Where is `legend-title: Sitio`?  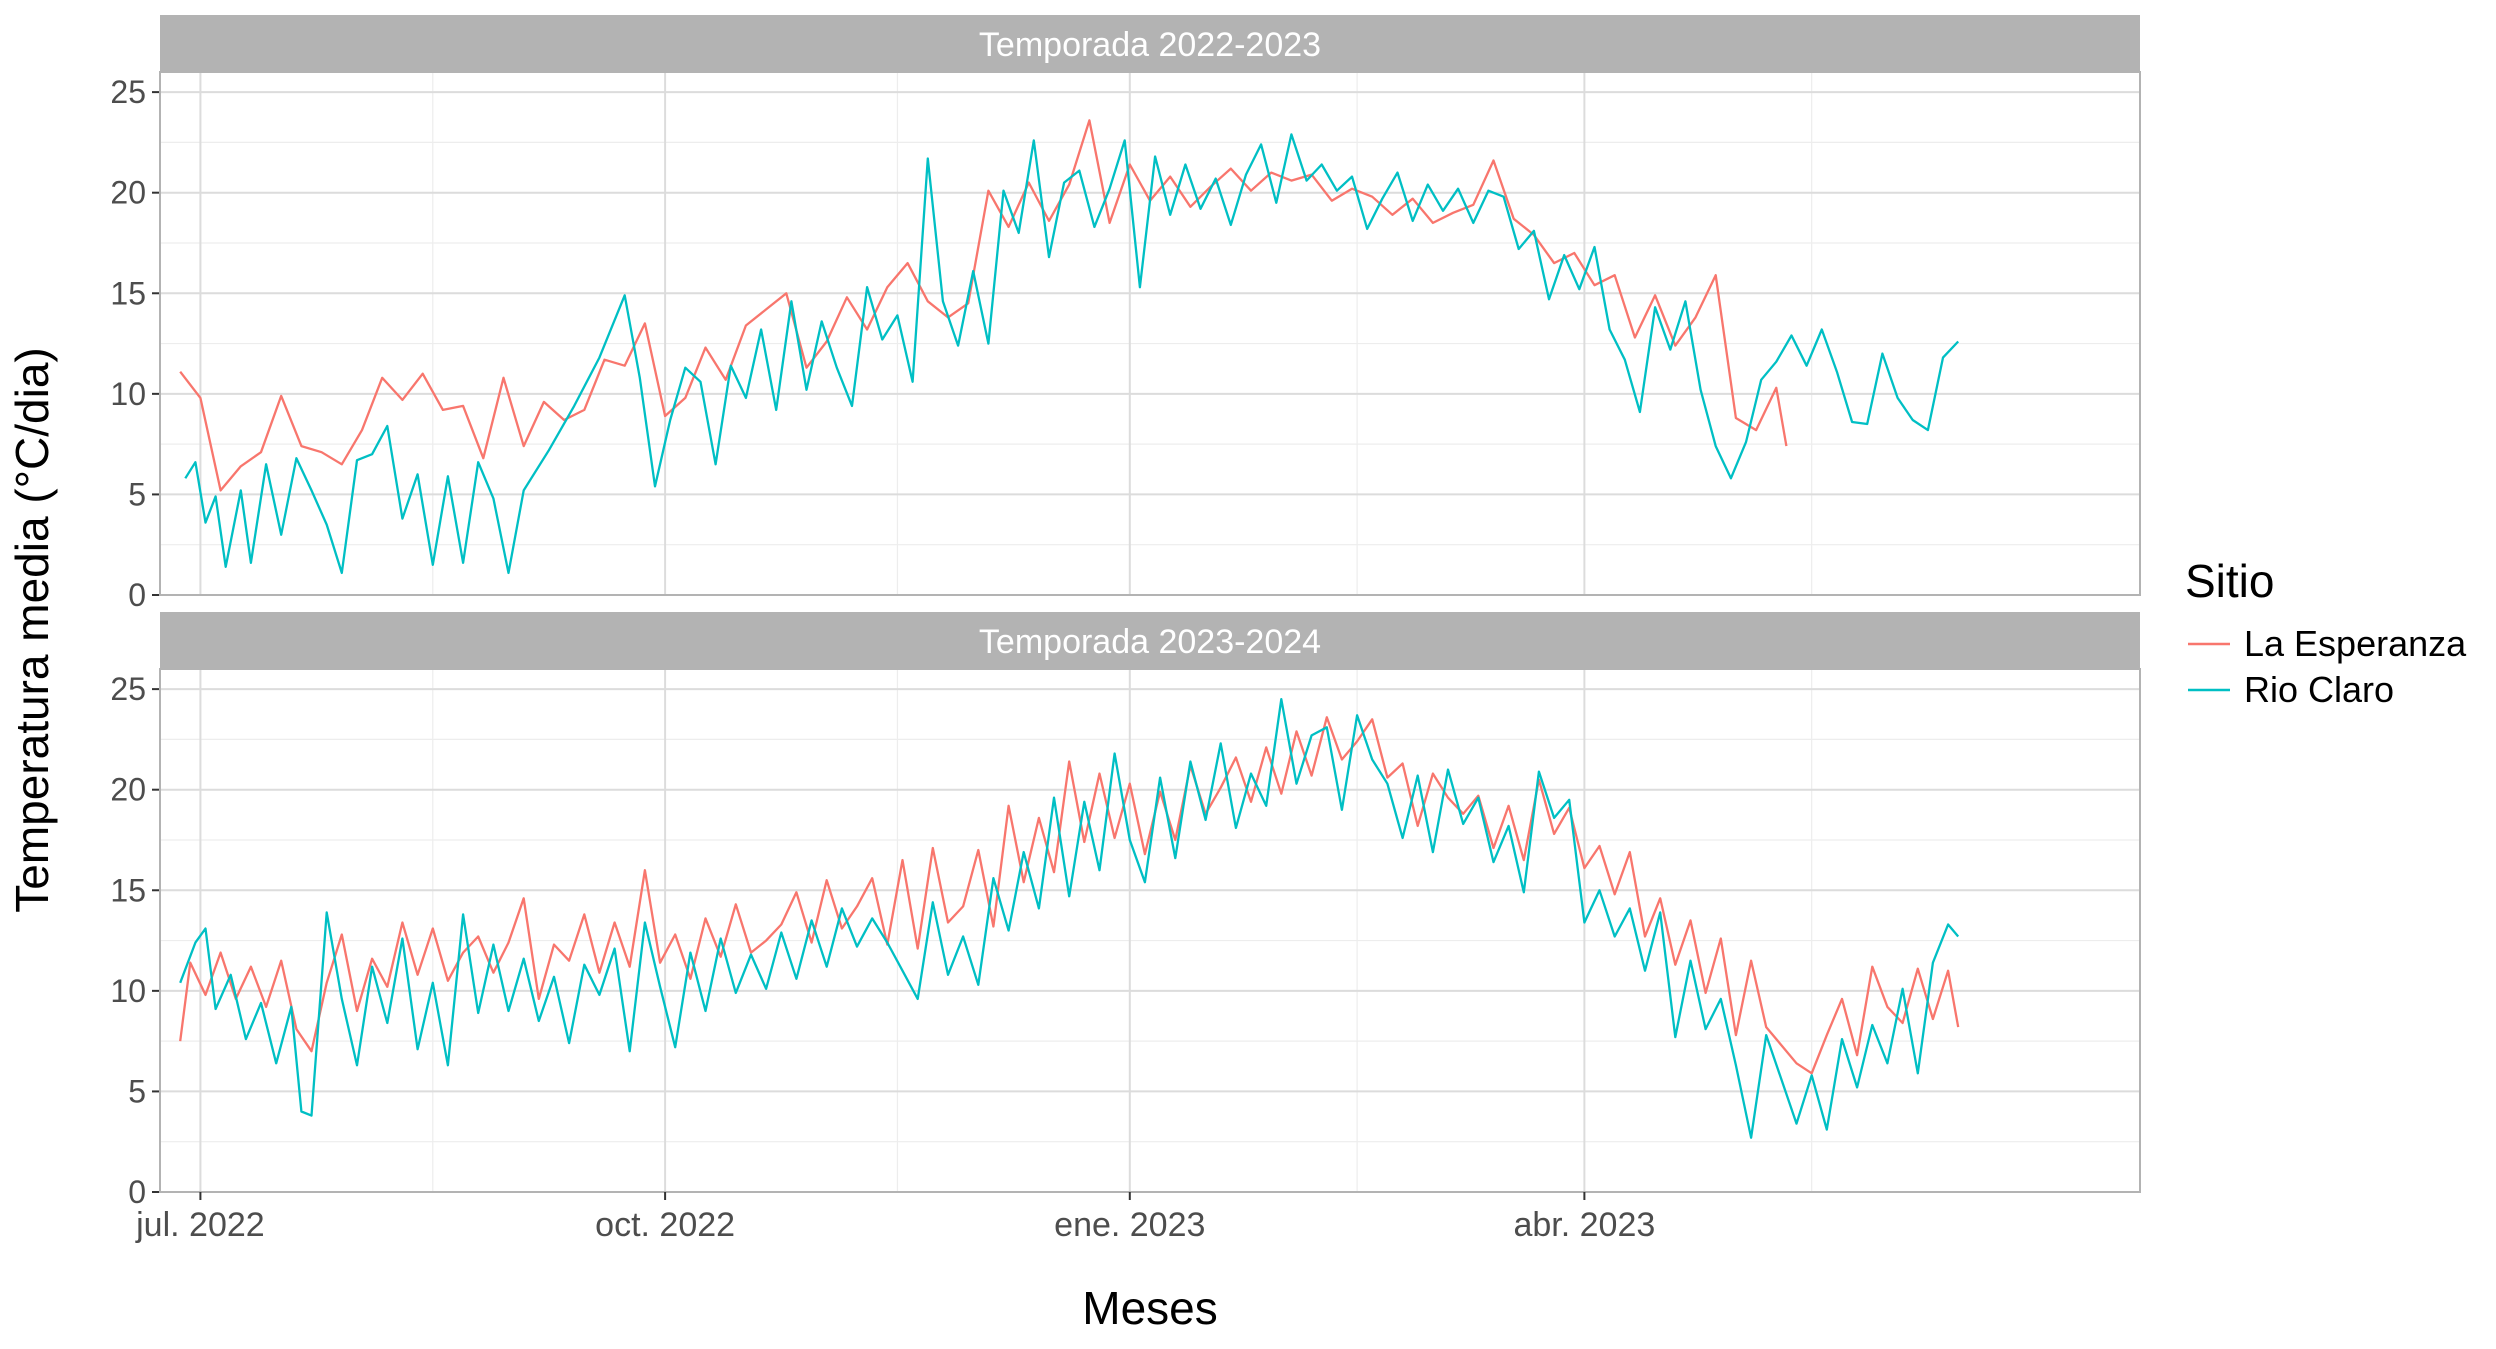
legend-title: Sitio is located at coordinates (2229, 581).